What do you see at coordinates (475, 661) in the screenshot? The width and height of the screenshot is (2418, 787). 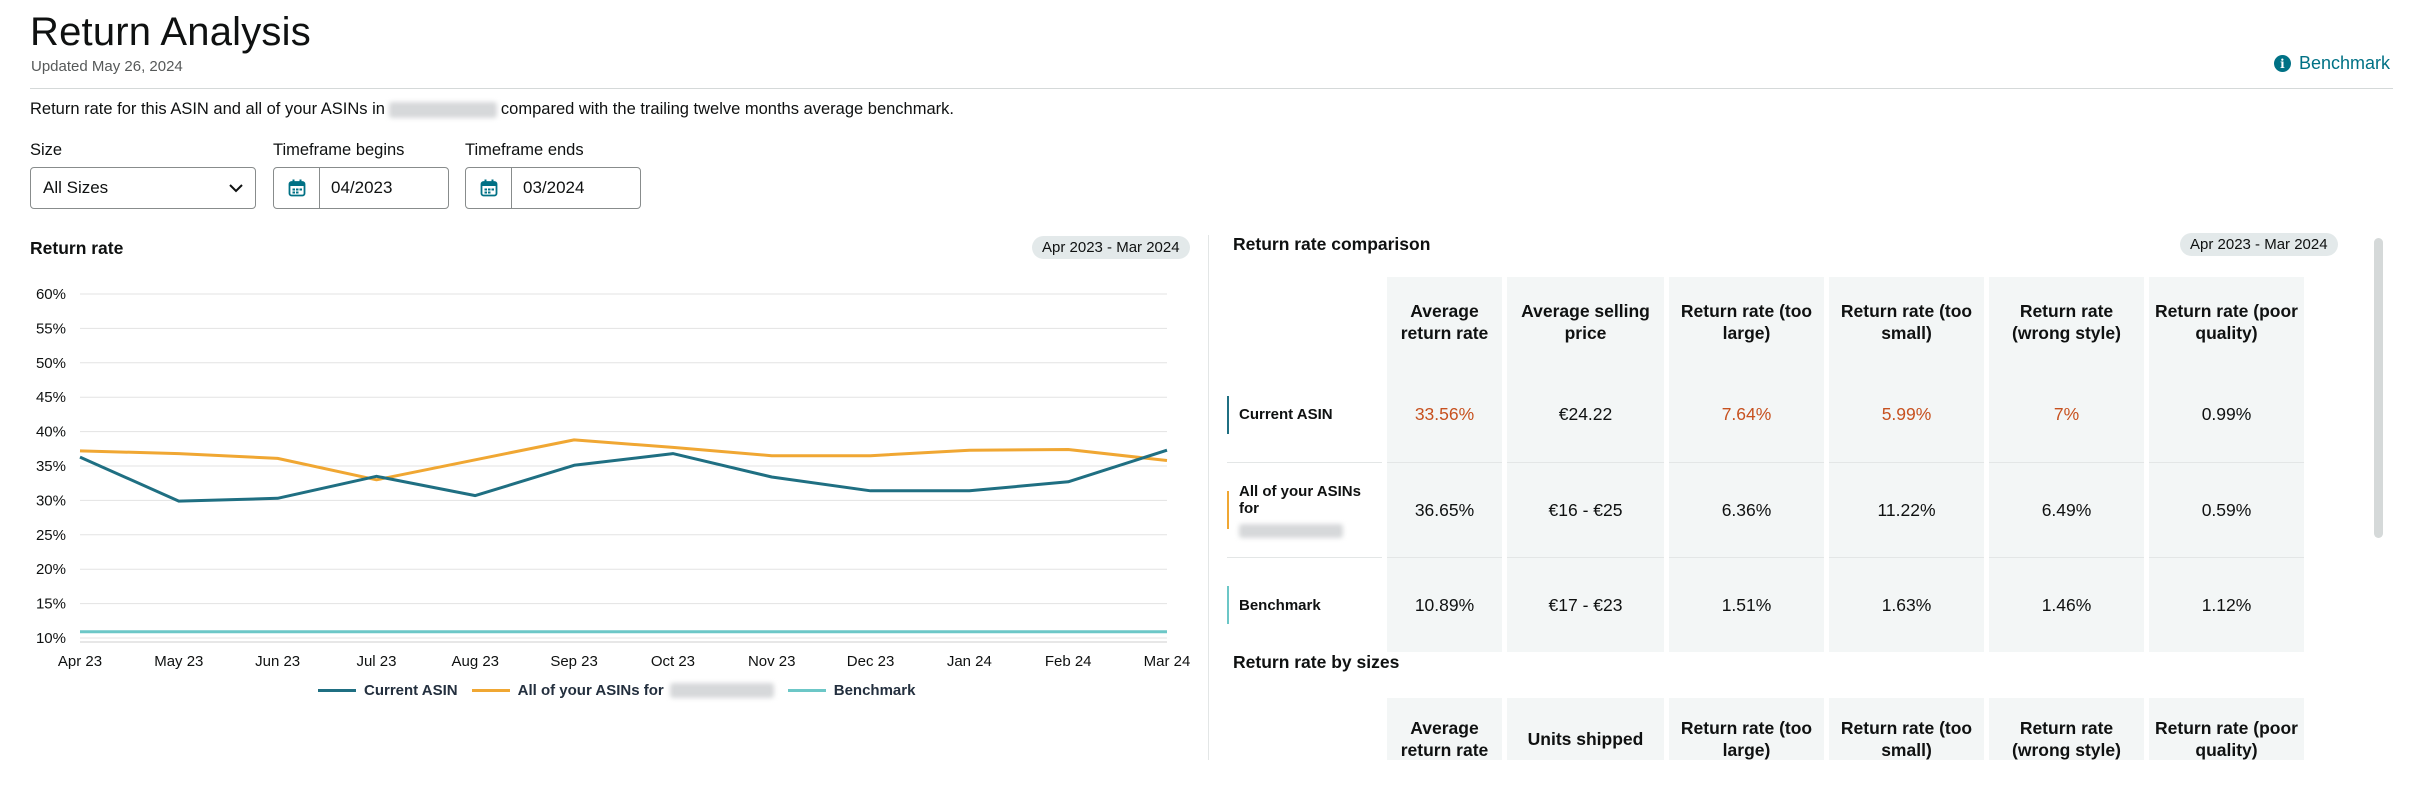 I see `x-tick-label: Aug 23` at bounding box center [475, 661].